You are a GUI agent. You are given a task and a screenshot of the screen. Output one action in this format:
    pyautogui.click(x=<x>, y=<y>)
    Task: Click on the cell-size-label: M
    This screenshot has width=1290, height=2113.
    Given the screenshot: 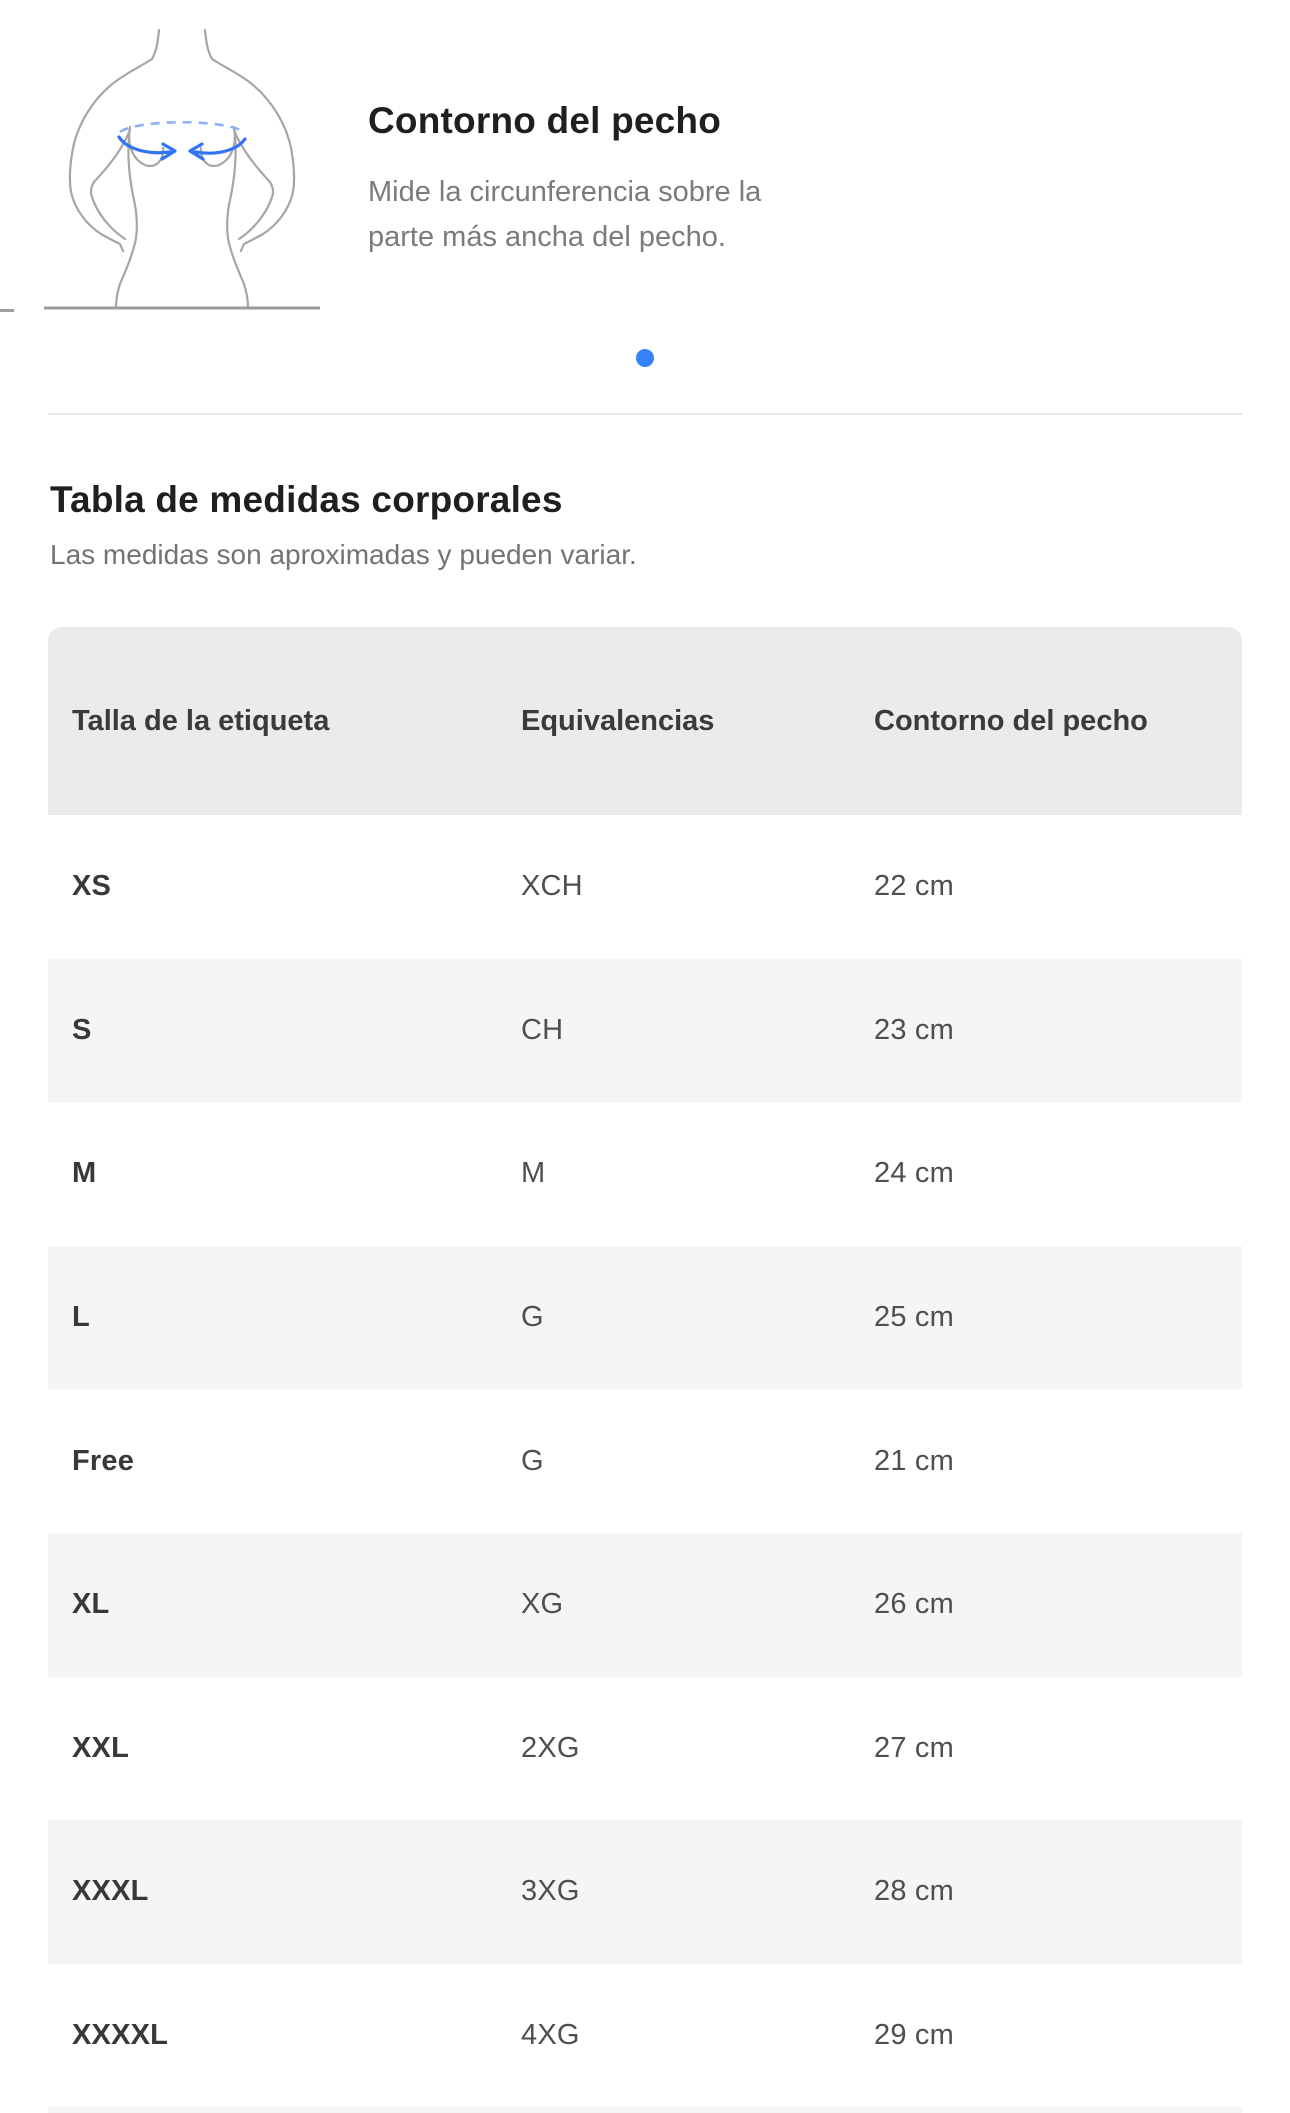 What is the action you would take?
    pyautogui.click(x=84, y=1173)
    